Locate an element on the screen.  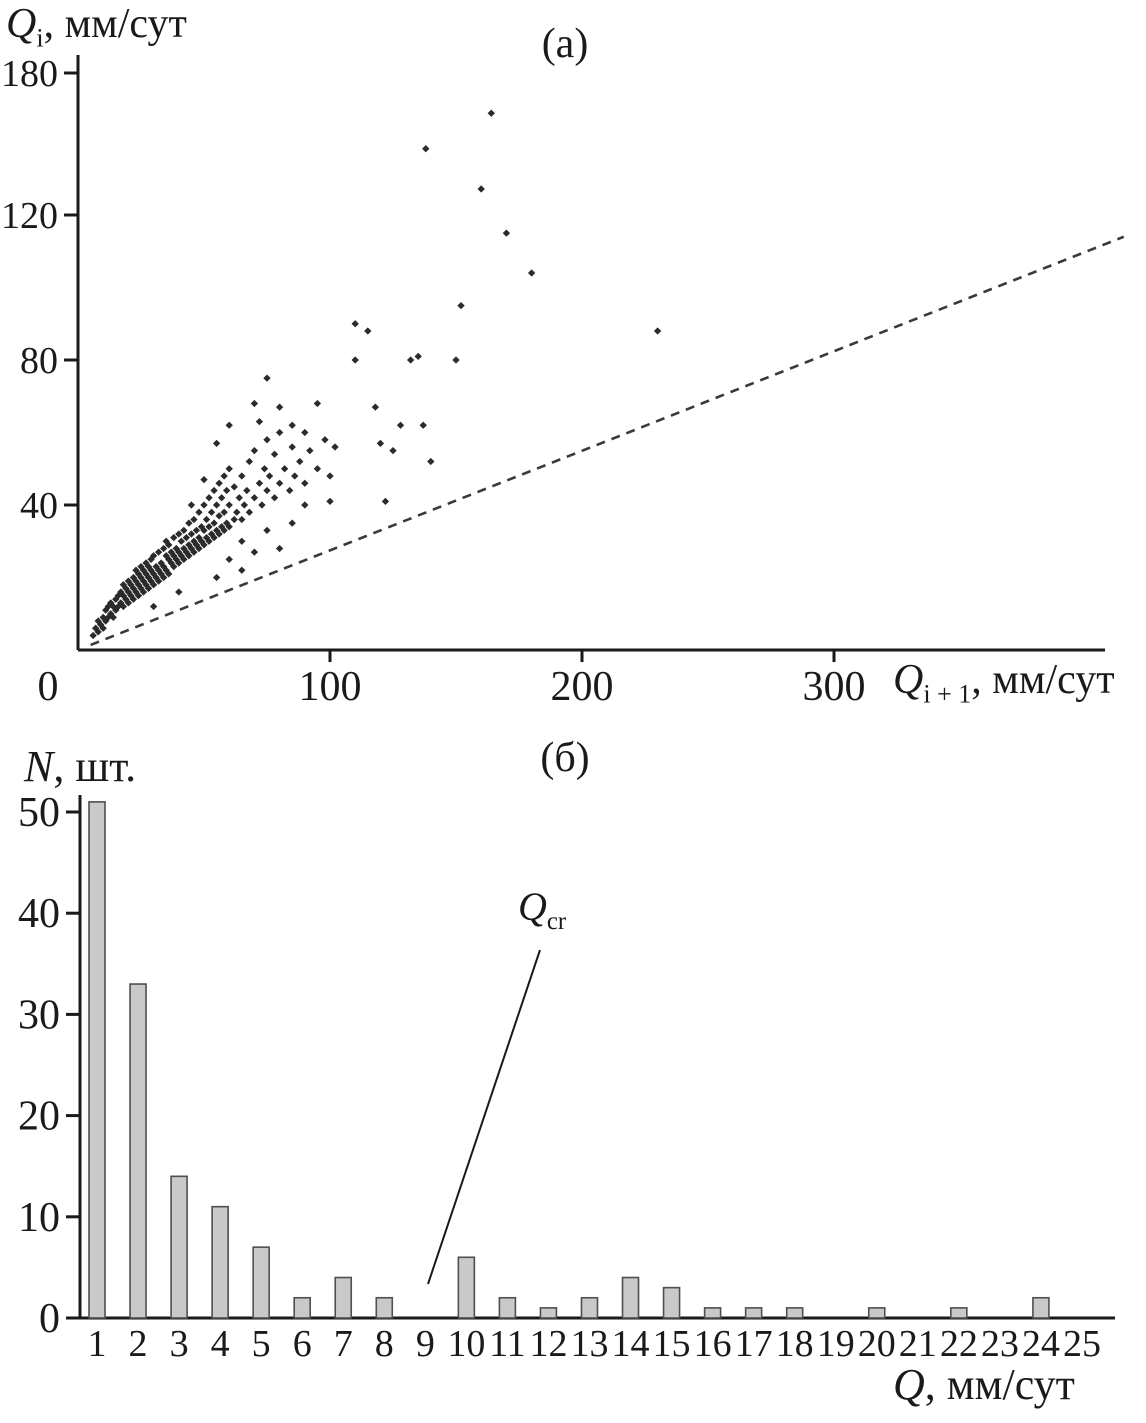
tick-label: 3 is located at coordinates (179, 1344).